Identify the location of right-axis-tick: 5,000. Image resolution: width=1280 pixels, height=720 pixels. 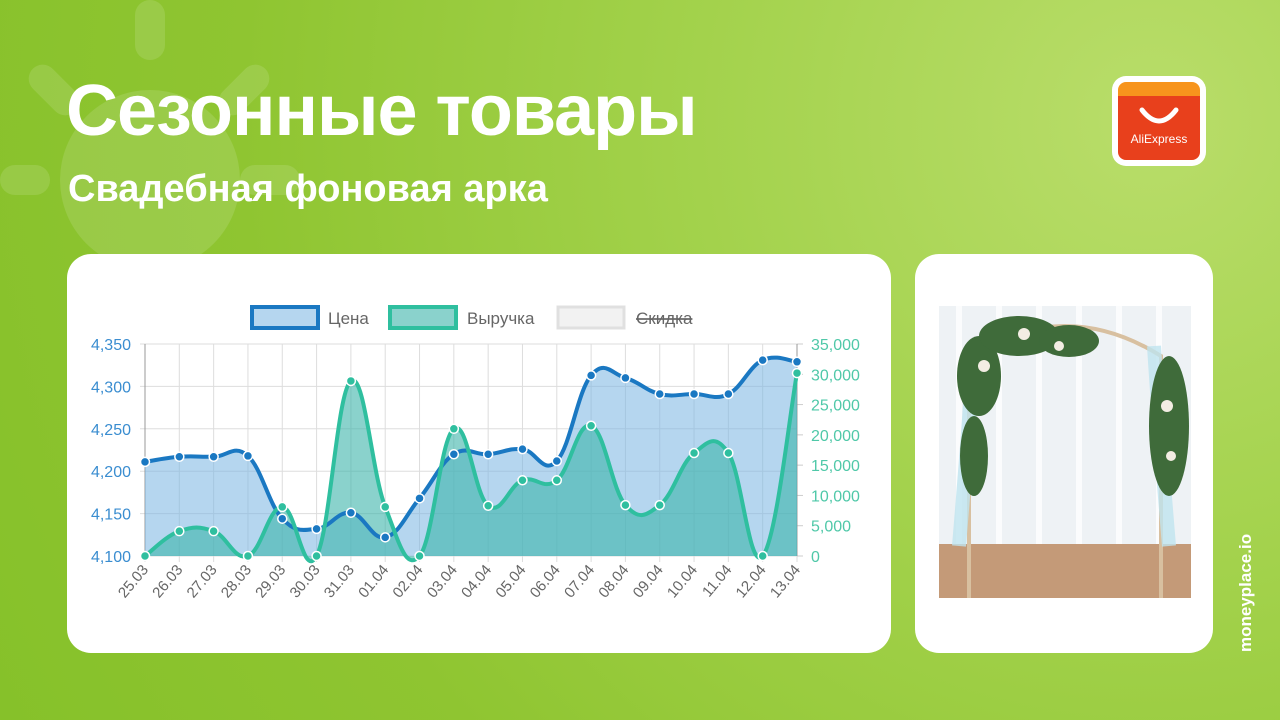
(831, 527).